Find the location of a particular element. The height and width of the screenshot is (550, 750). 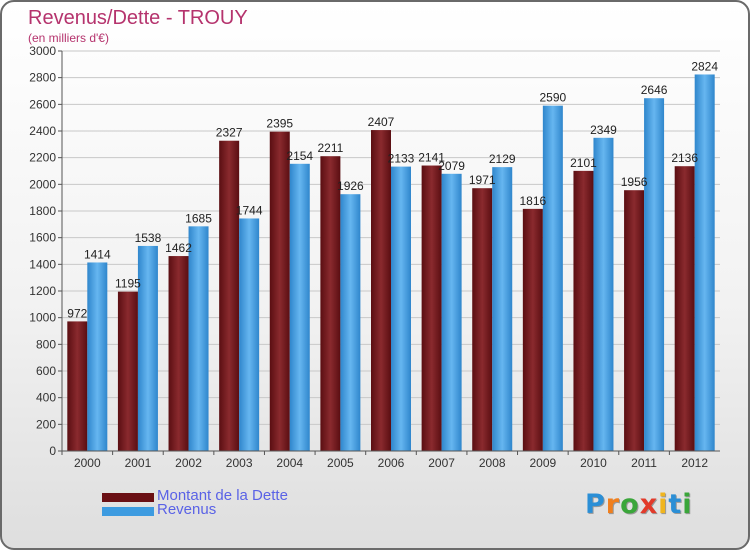

bar-debt-2011 is located at coordinates (634, 320).